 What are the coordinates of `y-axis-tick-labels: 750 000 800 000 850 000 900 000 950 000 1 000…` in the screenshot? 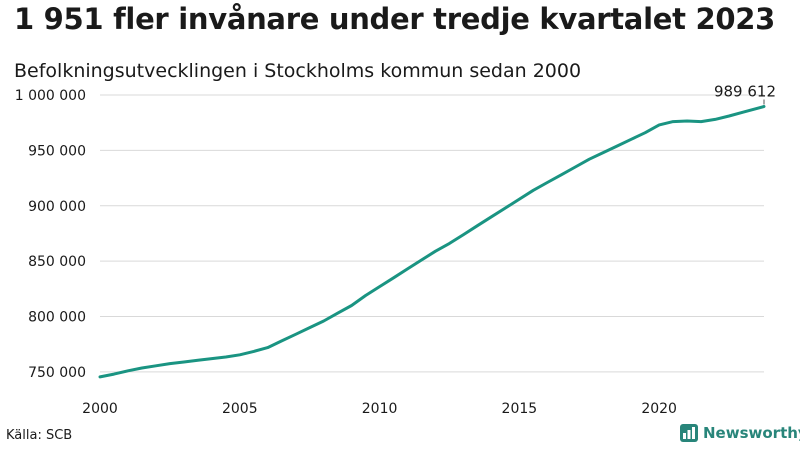 It's located at (50, 234).